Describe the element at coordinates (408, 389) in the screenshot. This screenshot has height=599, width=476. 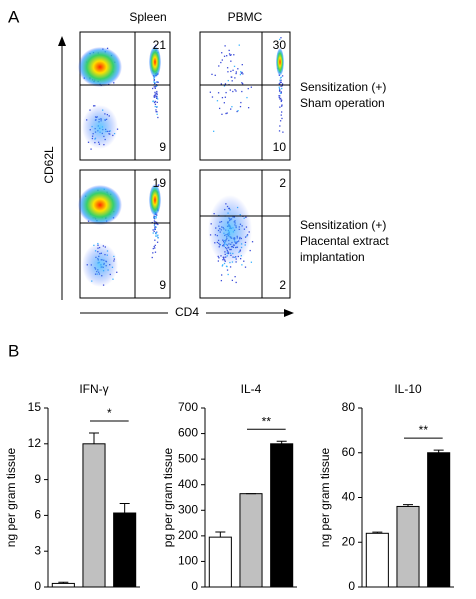
I see `chart-title: IL-10` at that location.